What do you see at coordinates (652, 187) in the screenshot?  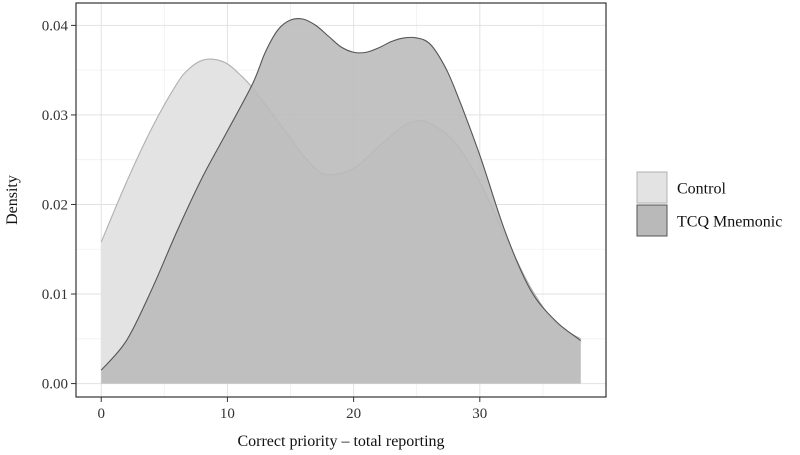 I see `legend-key-control` at bounding box center [652, 187].